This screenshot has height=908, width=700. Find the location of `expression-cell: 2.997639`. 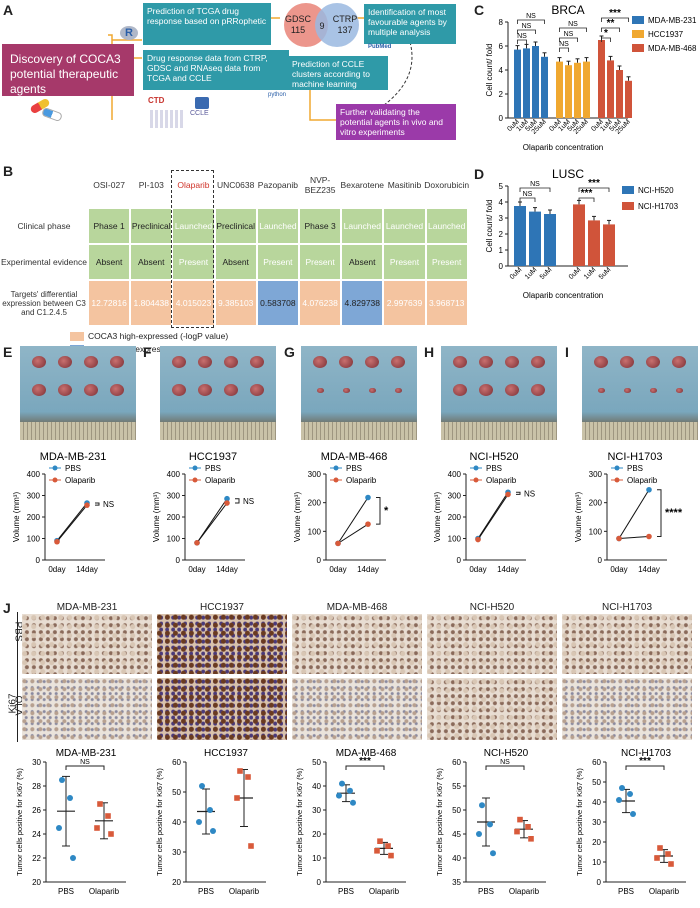

expression-cell: 2.997639 is located at coordinates (404, 303).